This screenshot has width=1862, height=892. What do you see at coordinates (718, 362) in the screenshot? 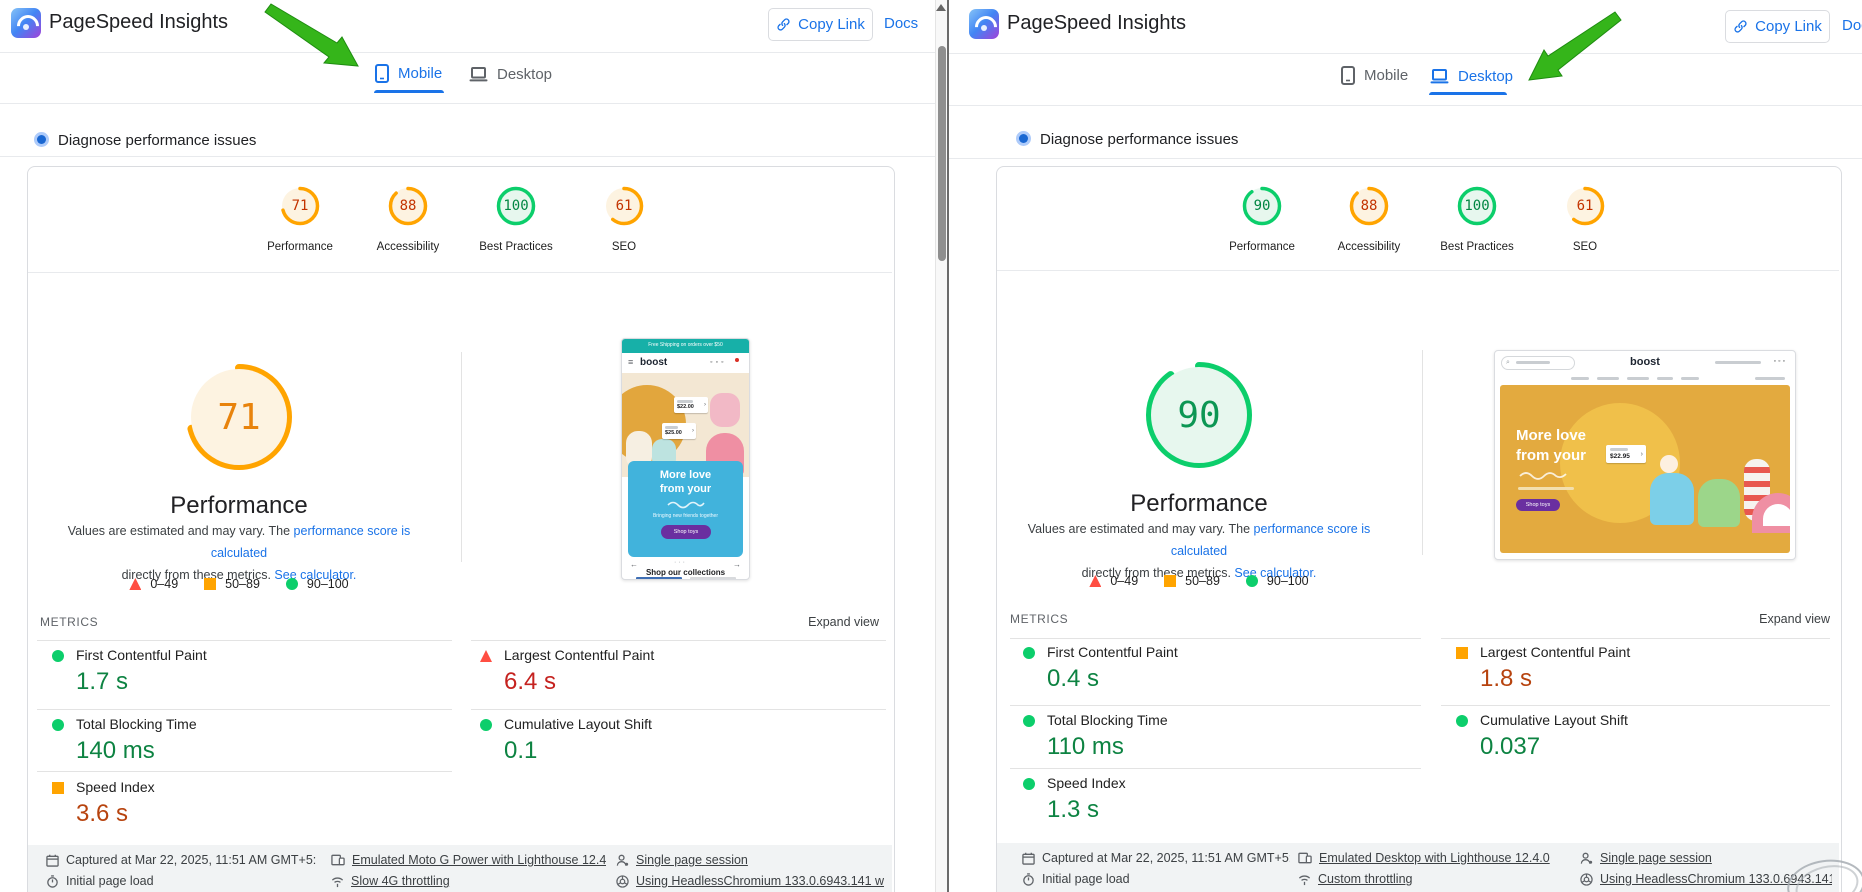
I see `thumb-header-icons: ◦◦◦` at bounding box center [718, 362].